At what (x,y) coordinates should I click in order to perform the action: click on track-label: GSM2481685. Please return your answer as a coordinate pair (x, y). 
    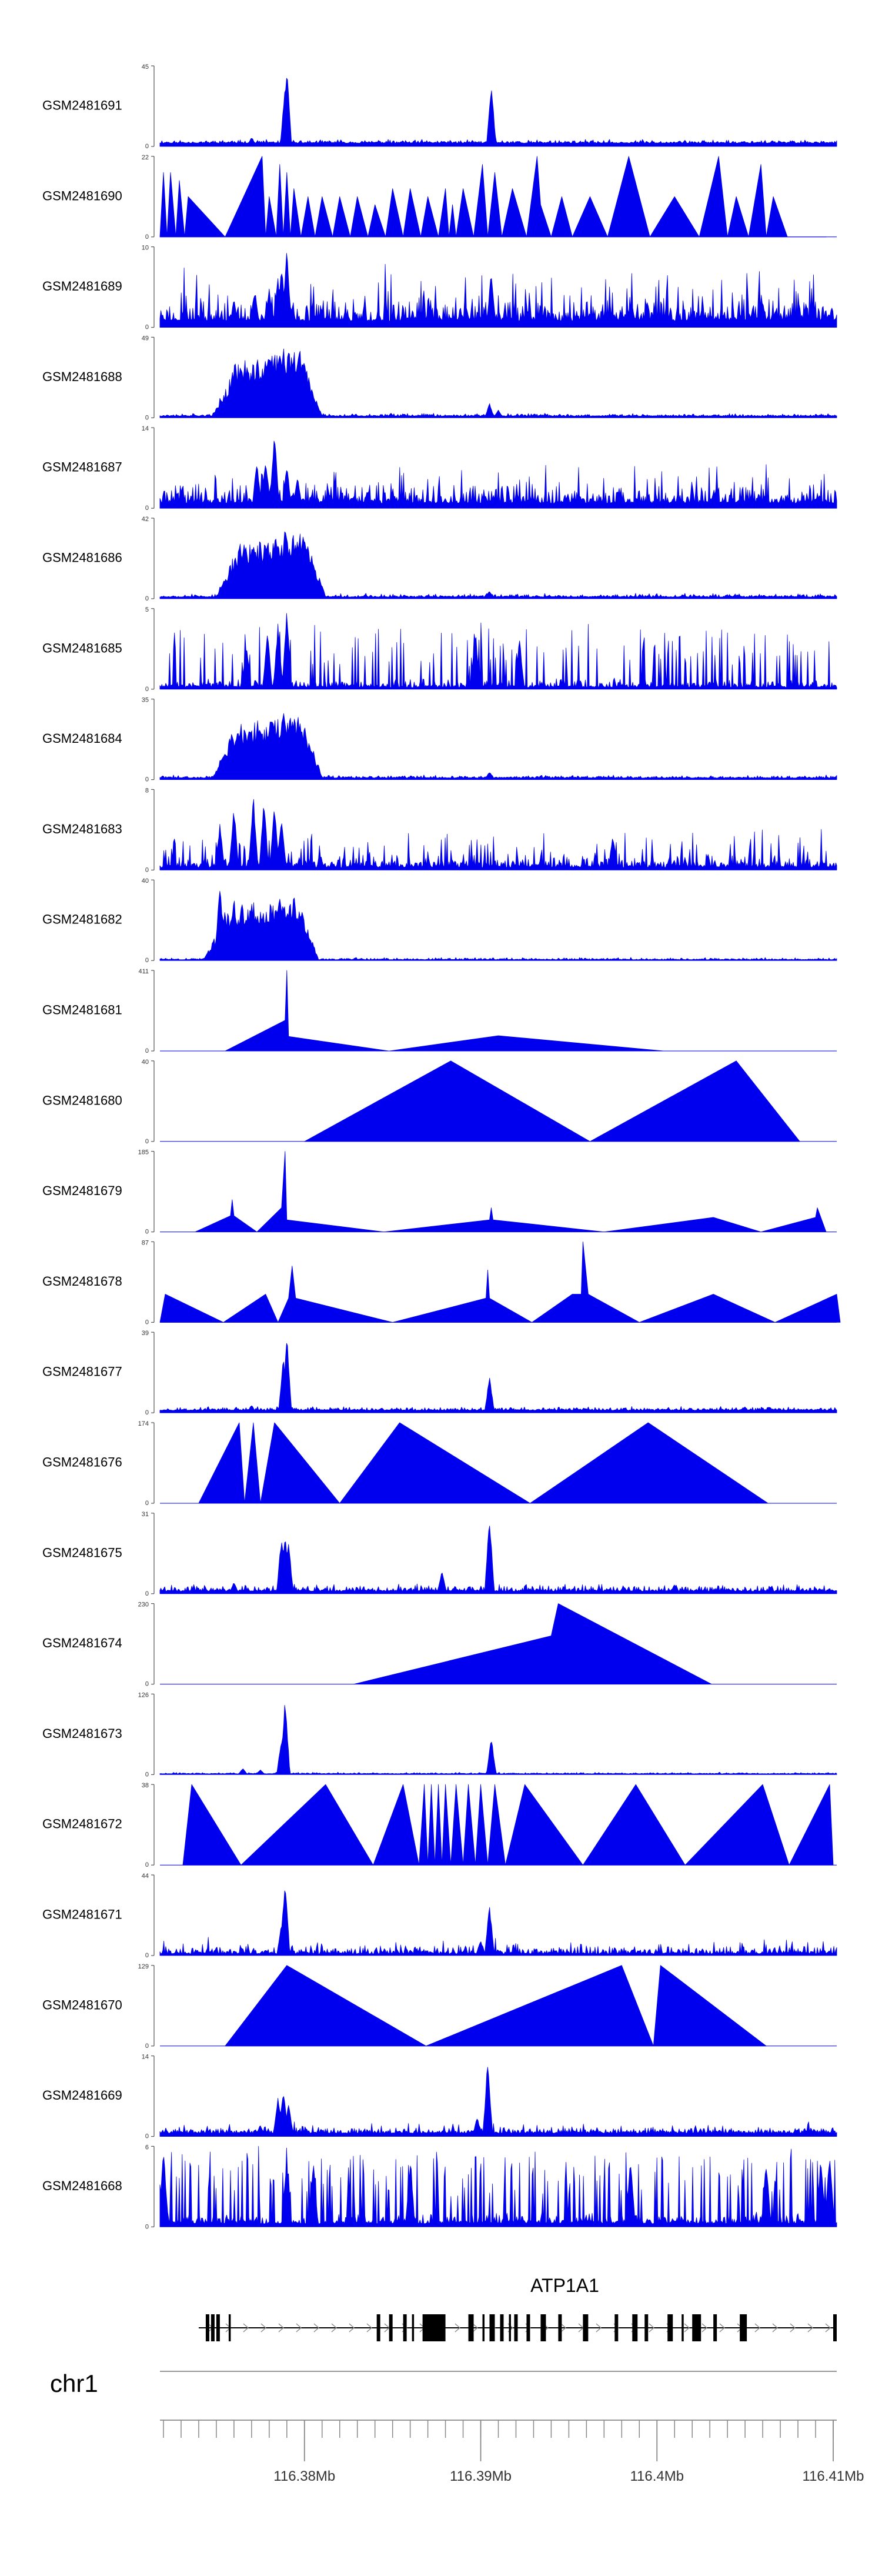
    Looking at the image, I should click on (82, 647).